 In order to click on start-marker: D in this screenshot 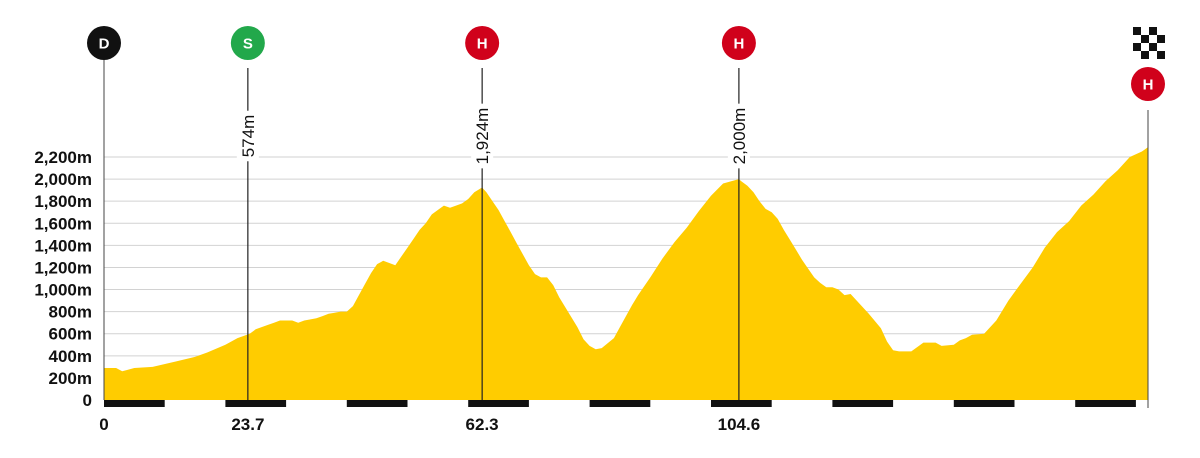, I will do `click(104, 43)`.